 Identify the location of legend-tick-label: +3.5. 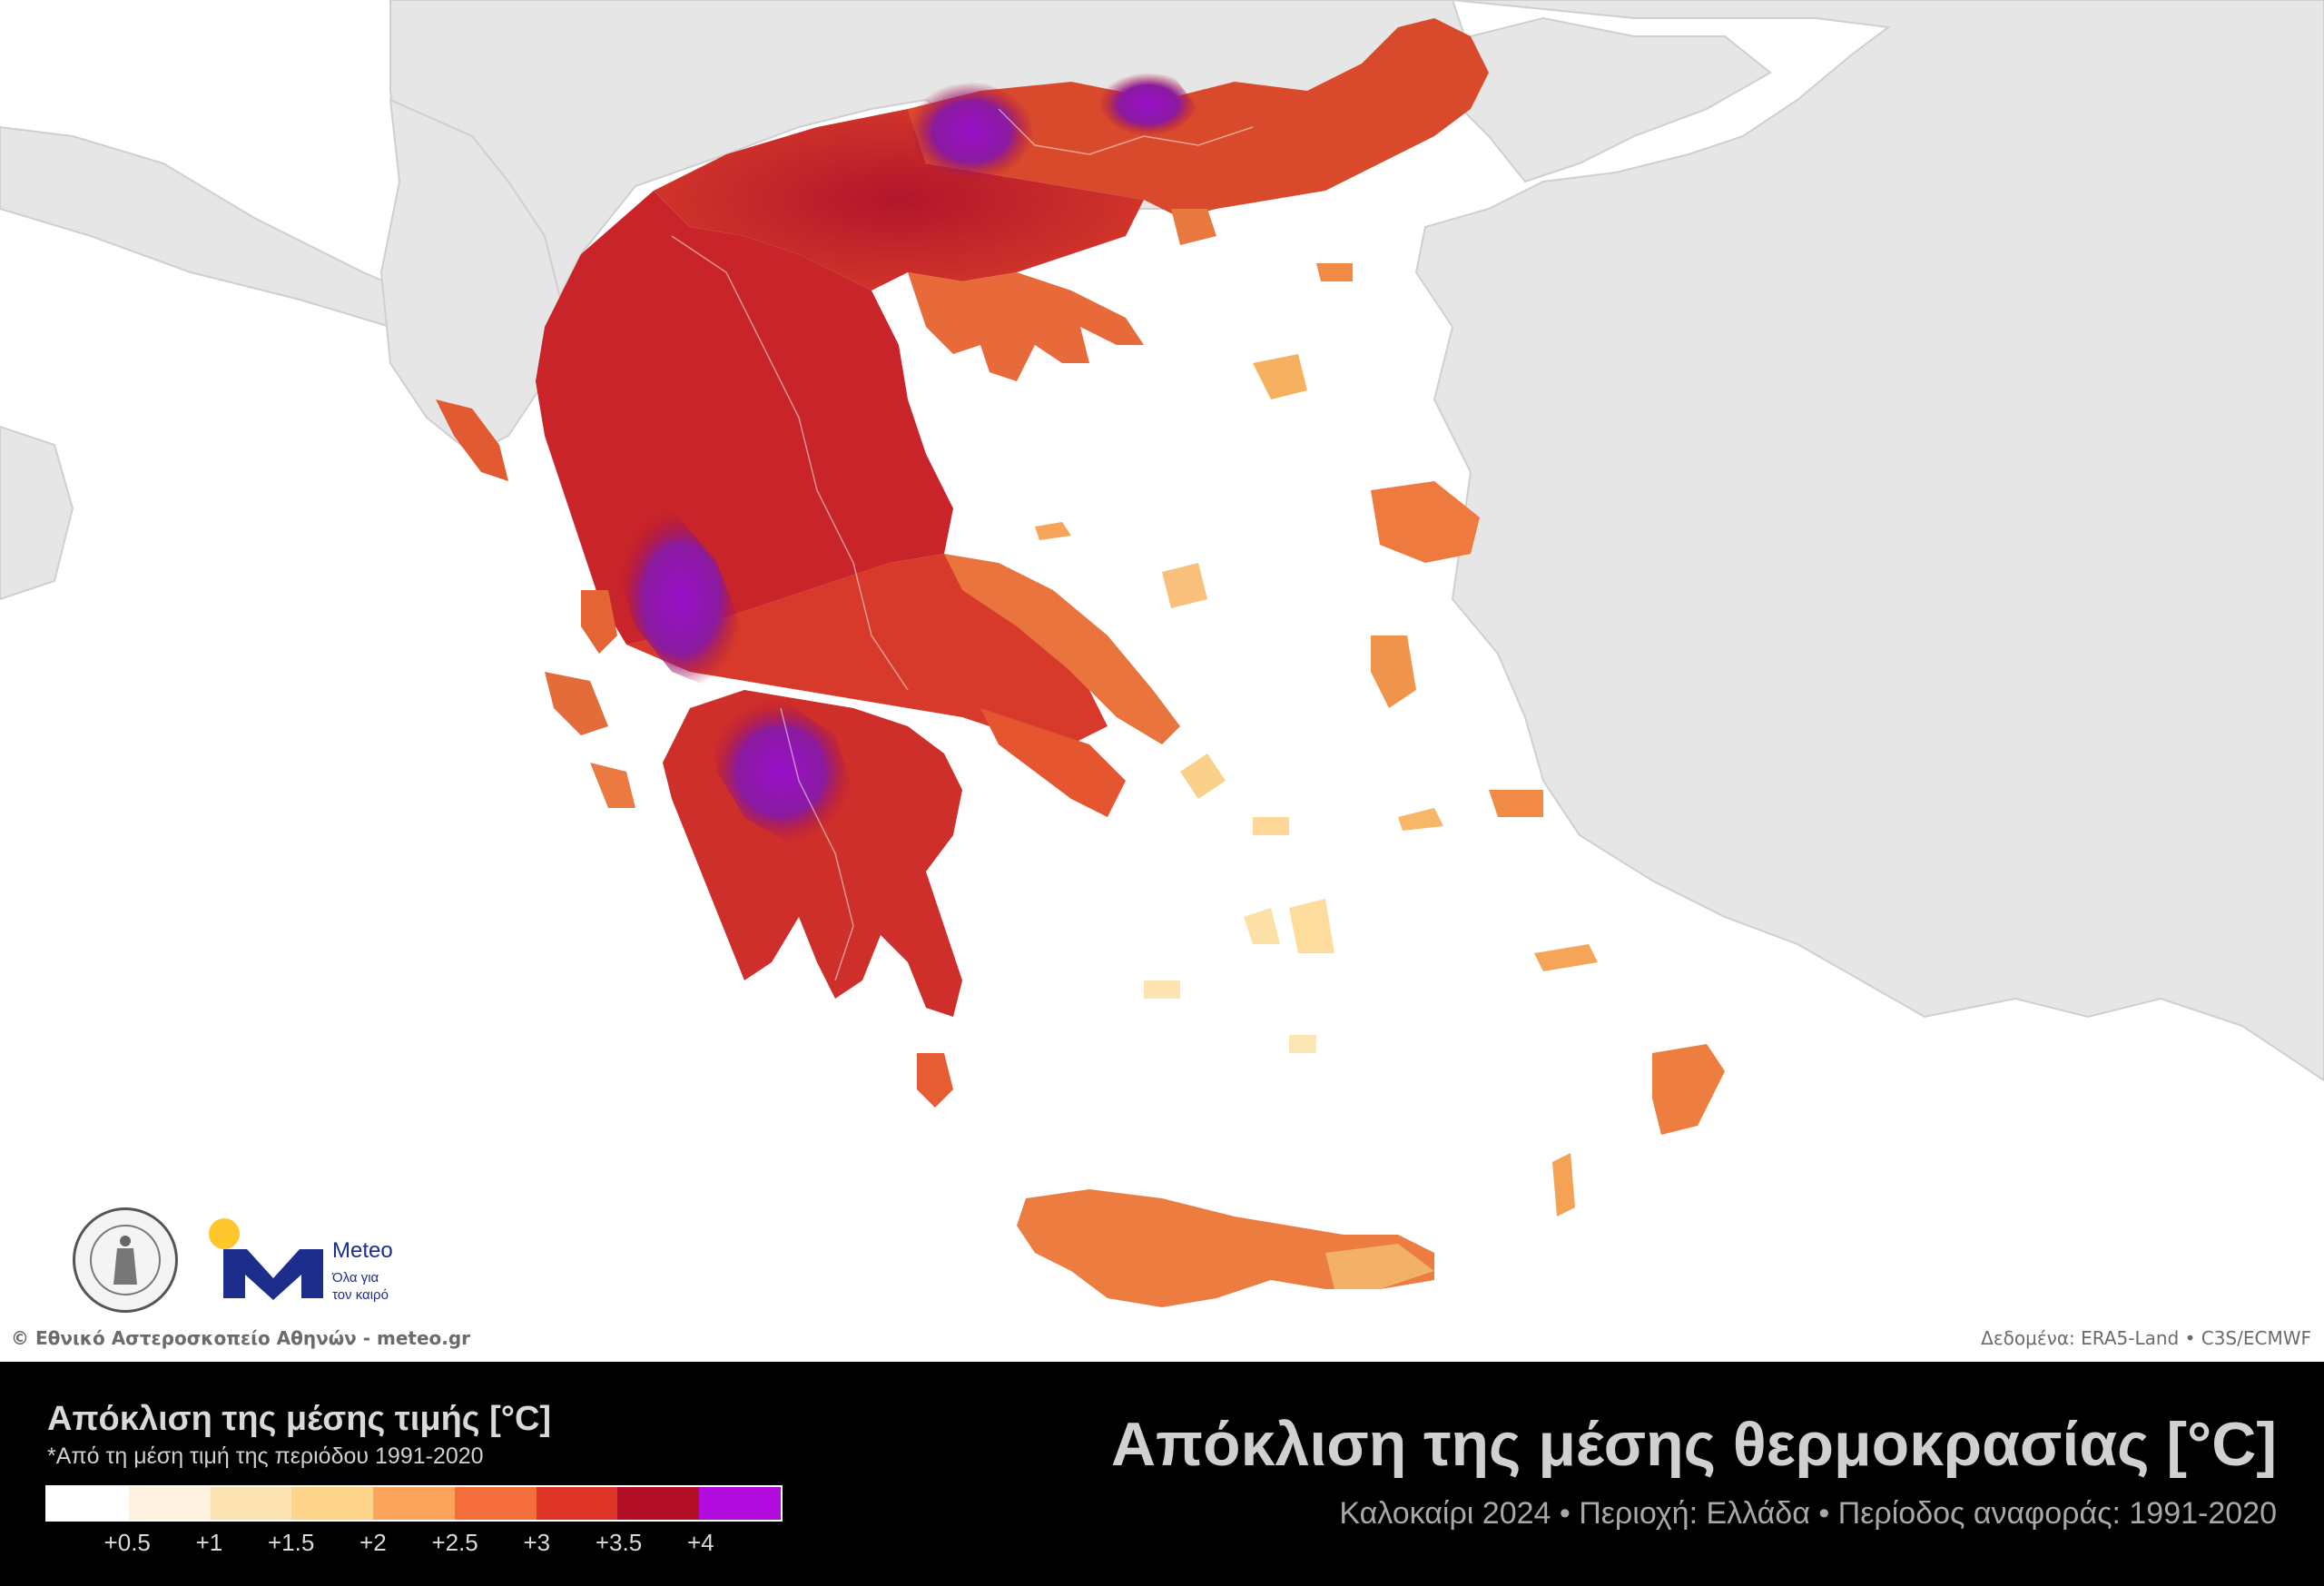
(619, 1543).